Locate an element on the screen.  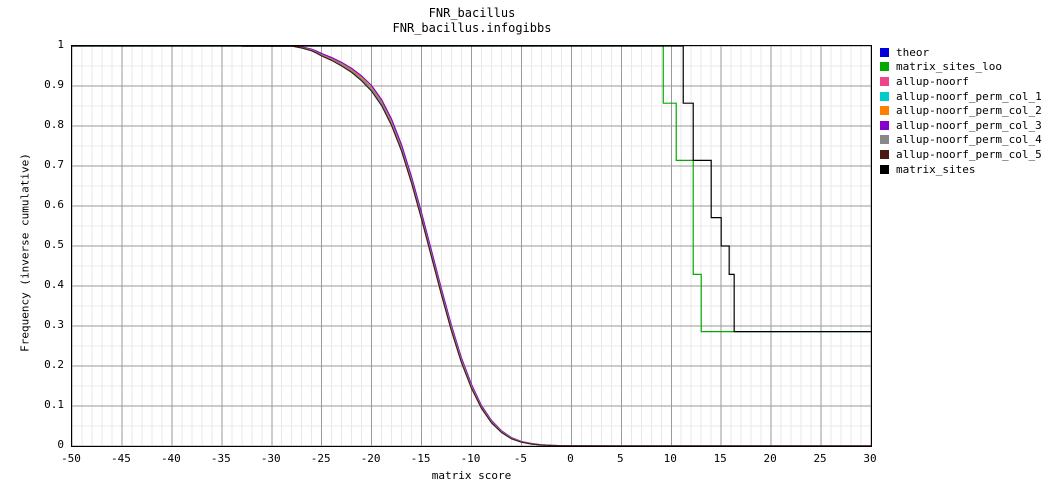
x-axis-label: matrix score is located at coordinates (471, 475).